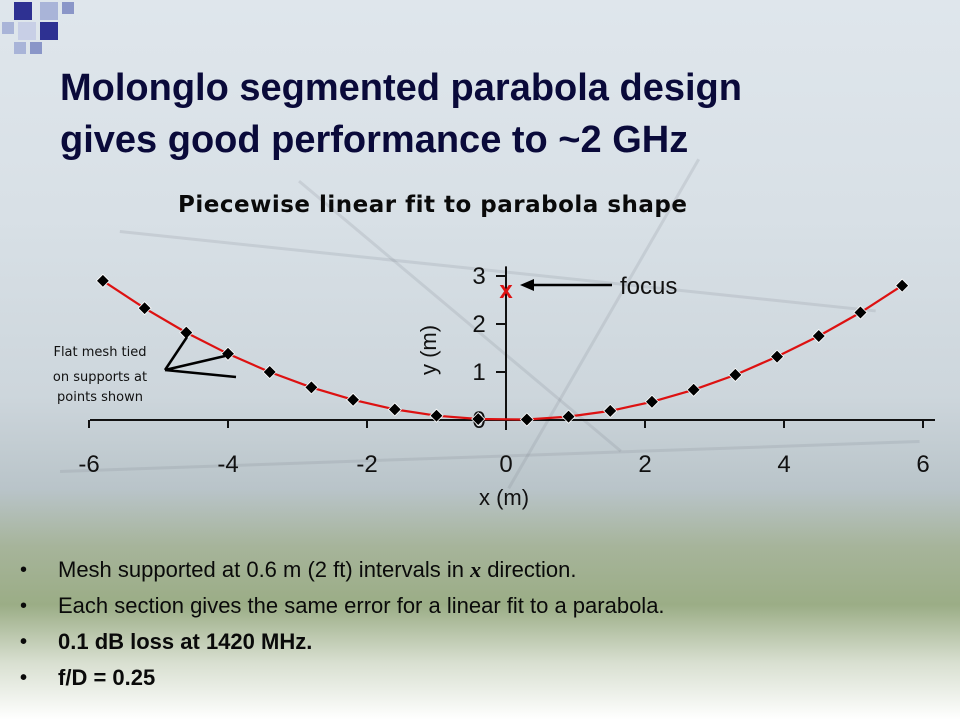 The height and width of the screenshot is (720, 960). What do you see at coordinates (185, 641) in the screenshot?
I see `bullet-text: 0.1 dB loss at 1420 MHz.` at bounding box center [185, 641].